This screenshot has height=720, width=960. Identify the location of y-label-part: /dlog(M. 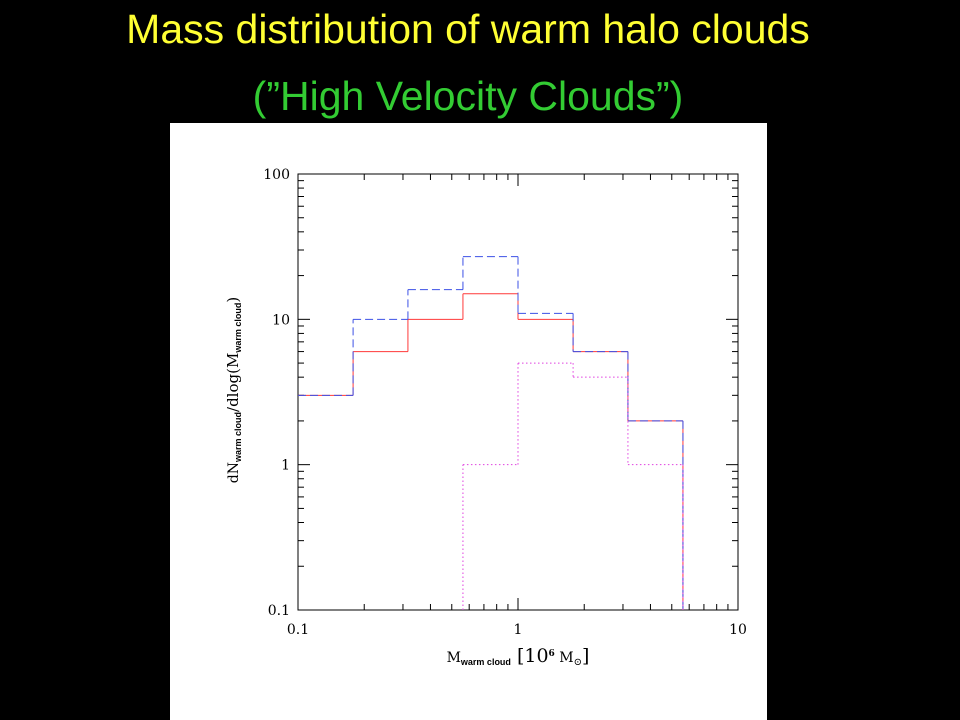
(233, 382).